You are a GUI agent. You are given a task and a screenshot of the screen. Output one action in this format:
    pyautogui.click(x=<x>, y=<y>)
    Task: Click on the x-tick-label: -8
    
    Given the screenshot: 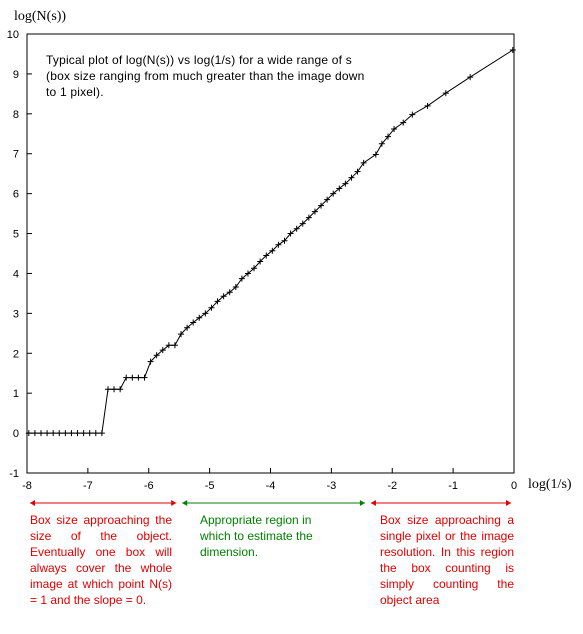 What is the action you would take?
    pyautogui.click(x=27, y=486)
    